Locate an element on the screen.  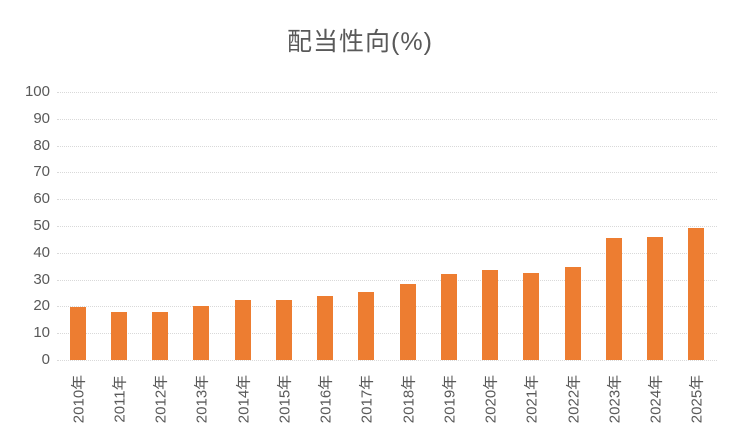
bar-2023年 is located at coordinates (613, 299).